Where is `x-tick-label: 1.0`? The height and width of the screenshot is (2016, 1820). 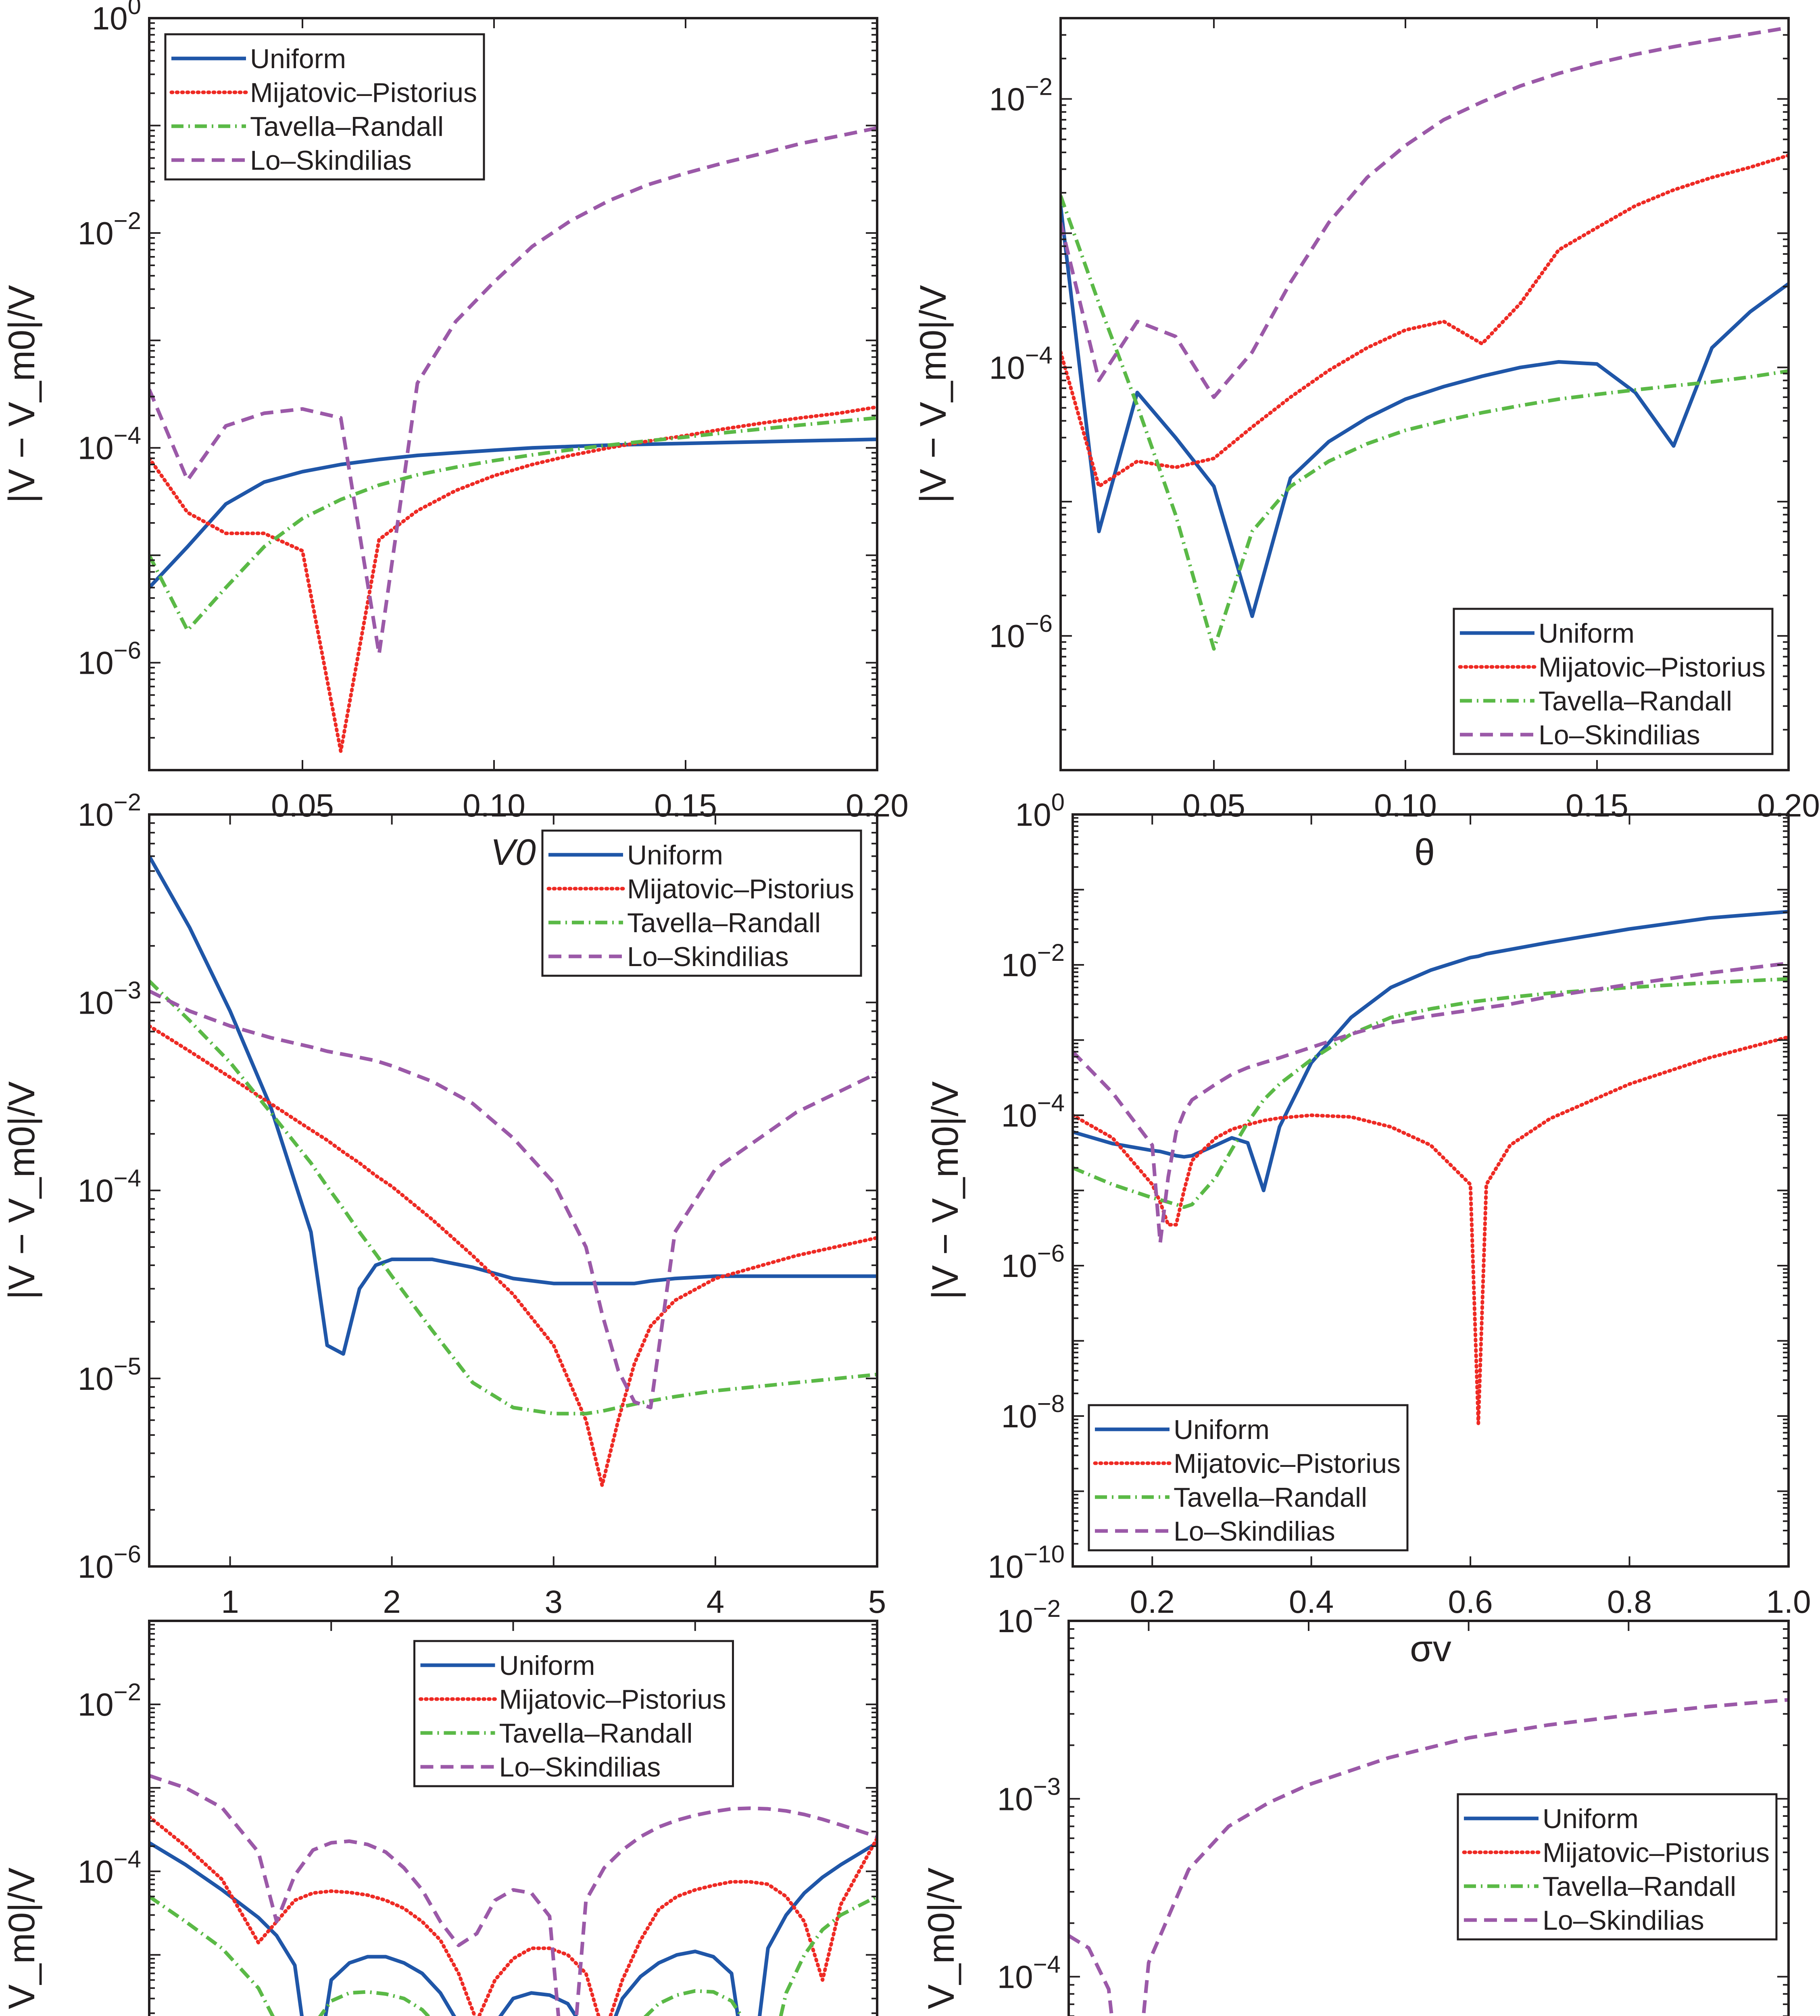
x-tick-label: 1.0 is located at coordinates (1788, 1602).